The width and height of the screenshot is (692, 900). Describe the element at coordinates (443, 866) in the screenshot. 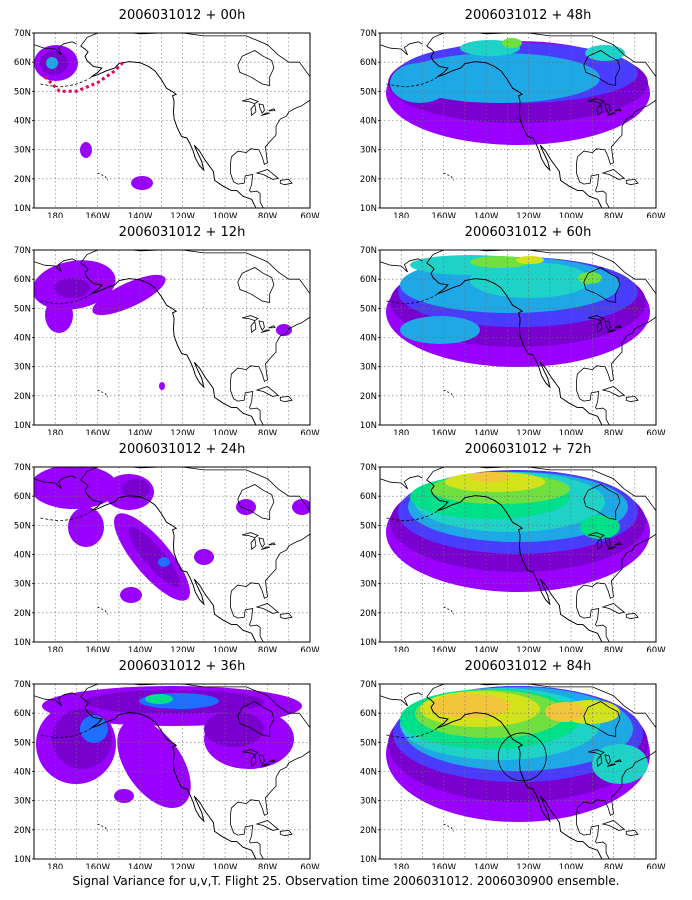

I see `longitude-tick-label: 160W` at that location.